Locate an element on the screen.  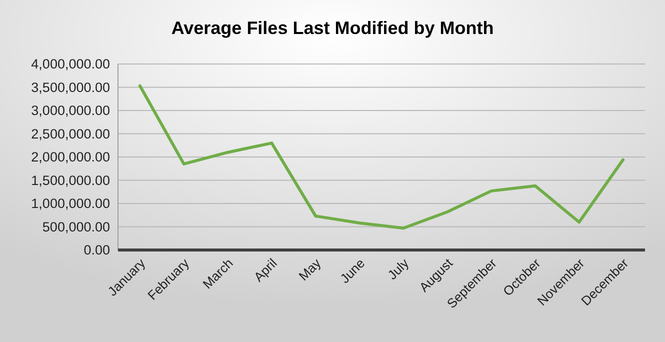
chart-title: Average Files Last Modified by Month is located at coordinates (332, 28).